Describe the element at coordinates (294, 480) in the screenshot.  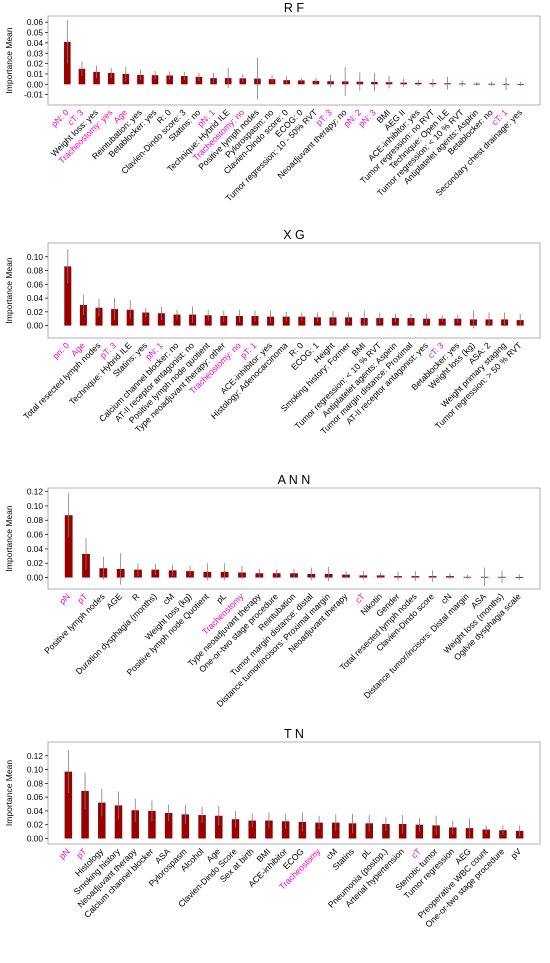
I see `chart-title: A N N` at that location.